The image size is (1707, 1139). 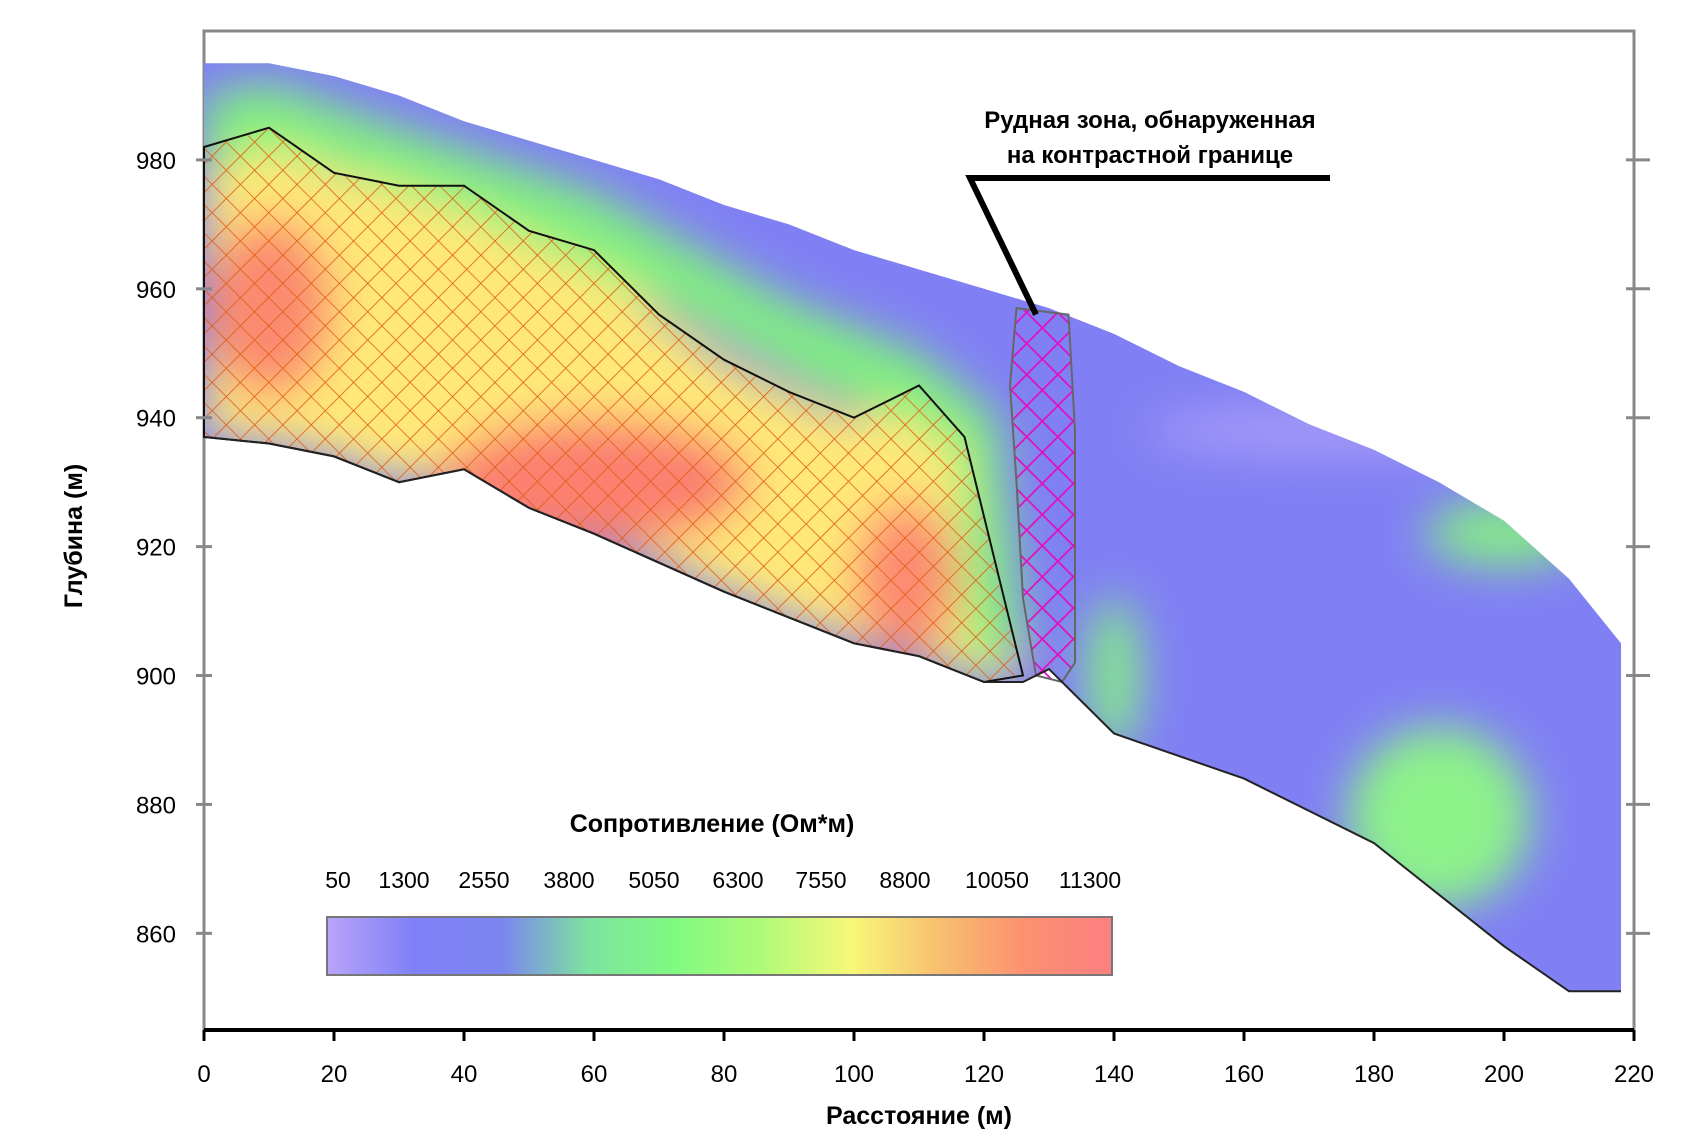 What do you see at coordinates (156, 419) in the screenshot?
I see `y-tick-label: 940` at bounding box center [156, 419].